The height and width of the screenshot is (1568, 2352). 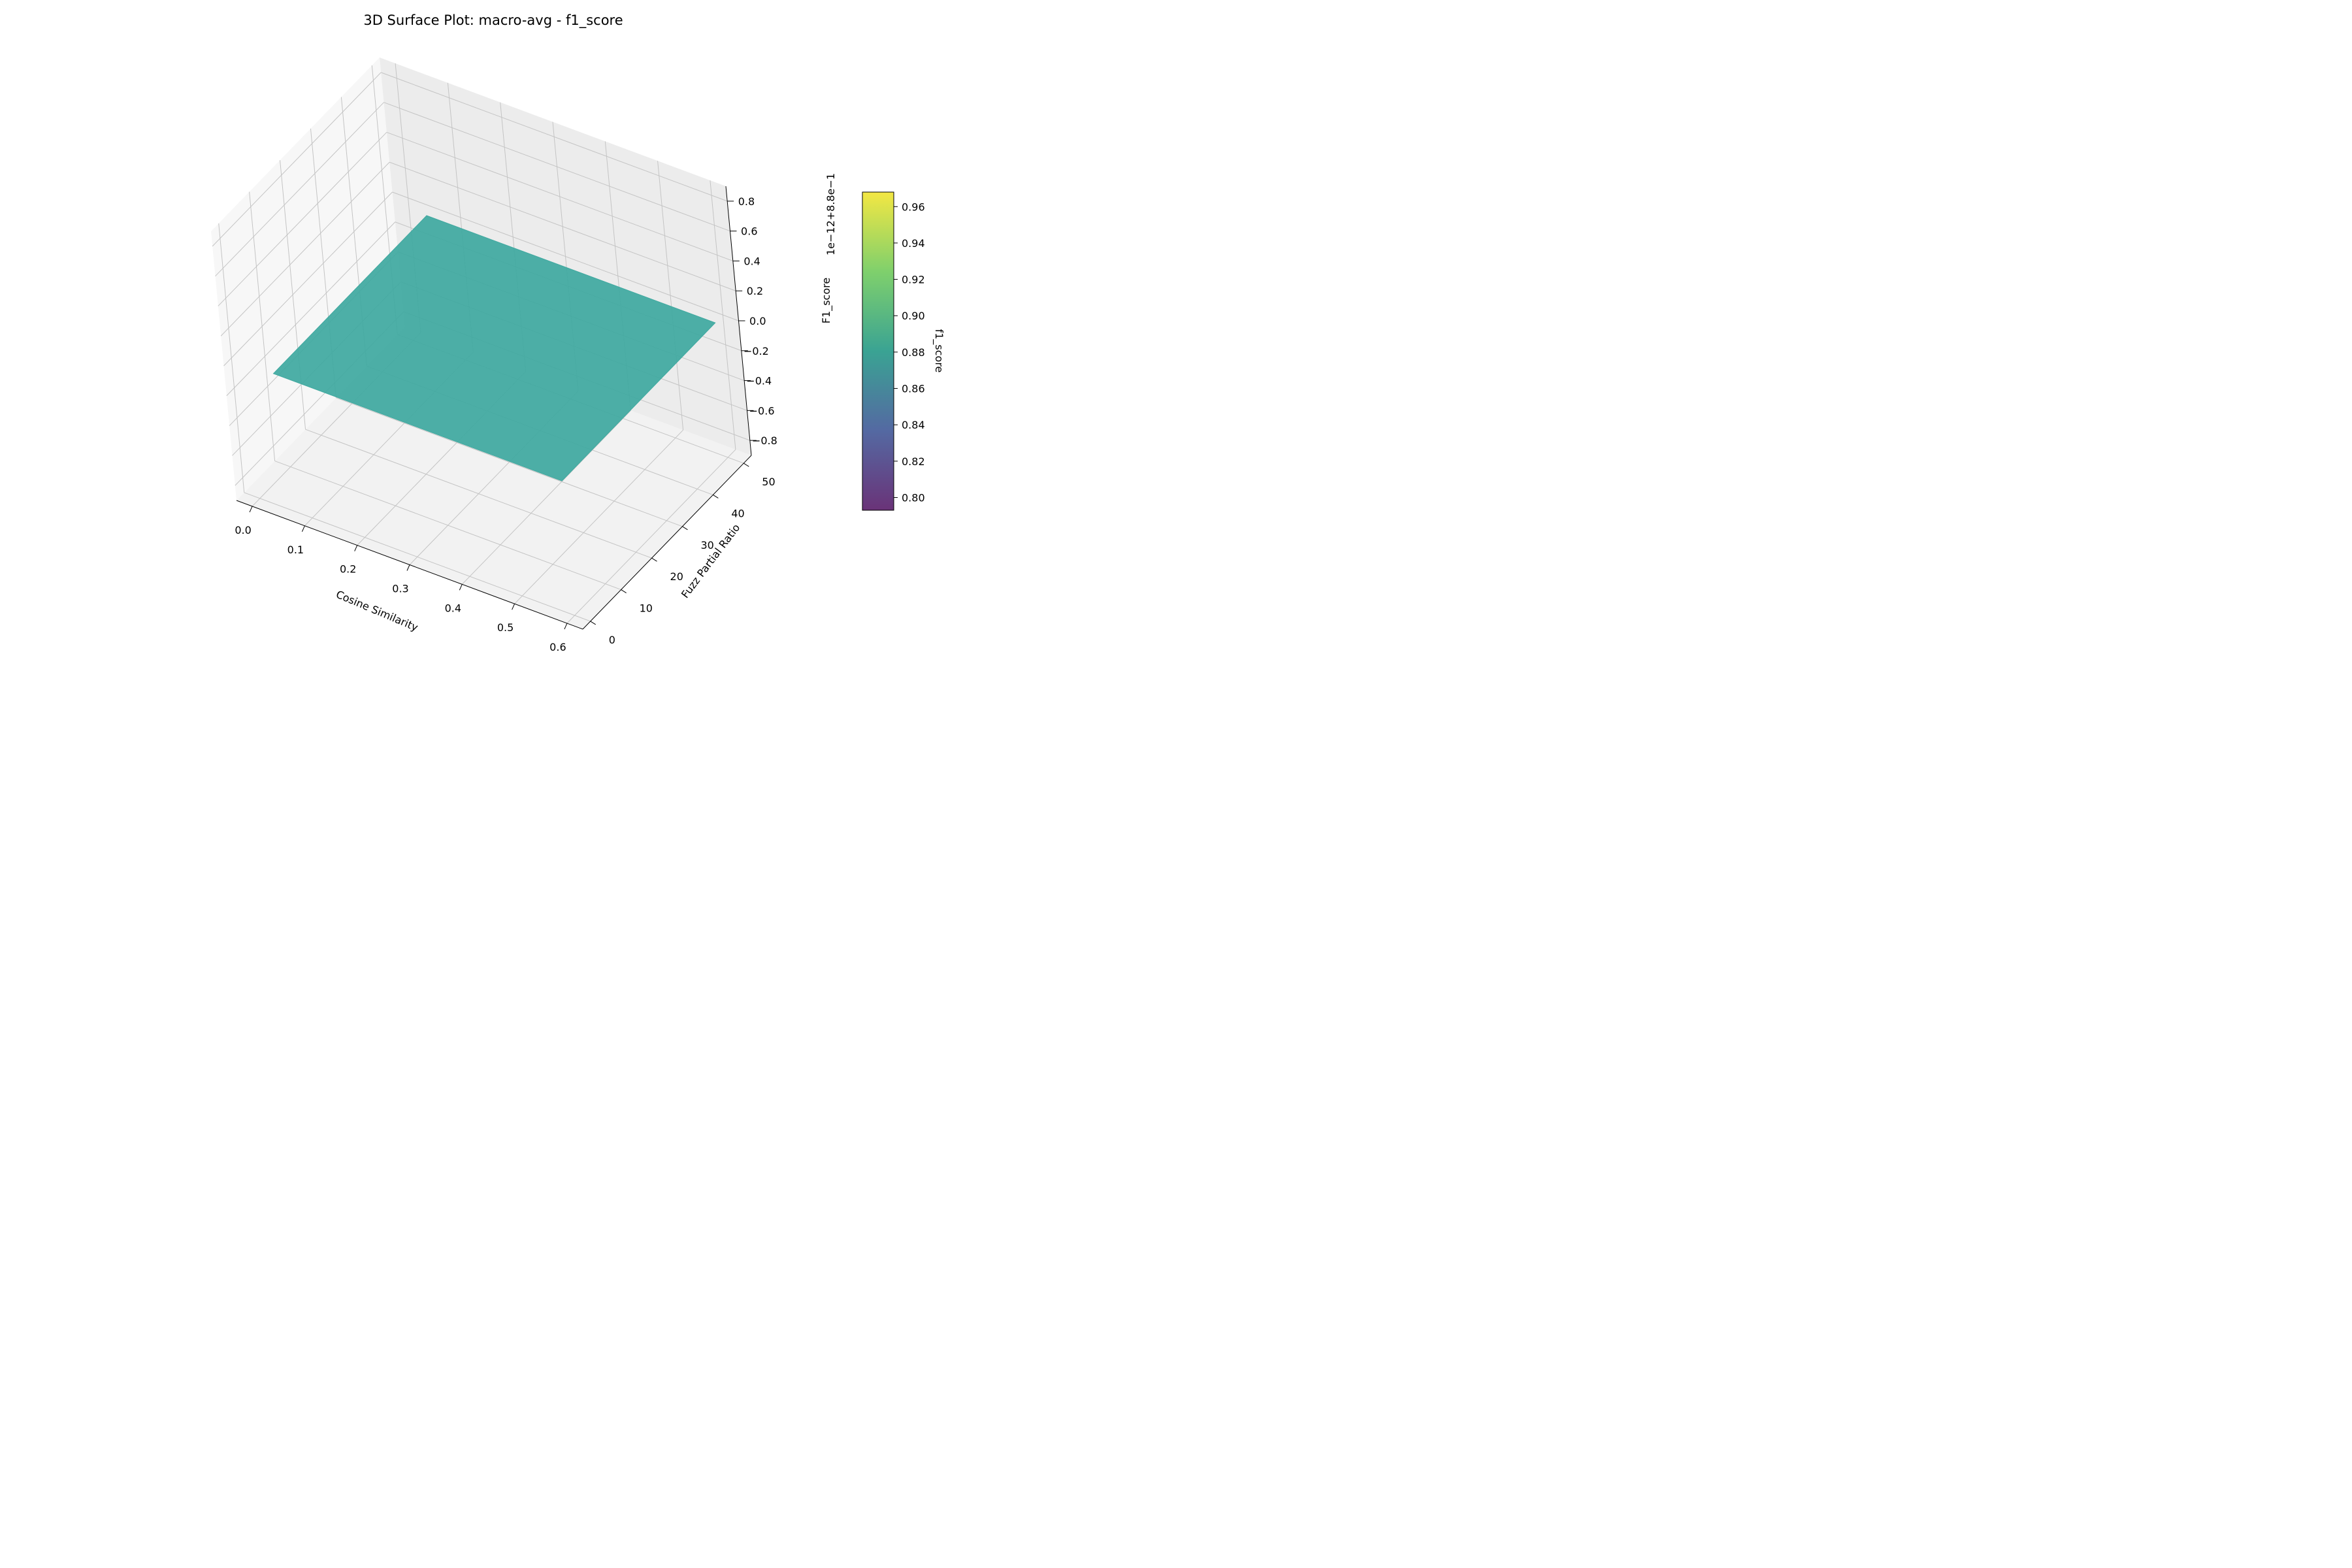 What do you see at coordinates (646, 608) in the screenshot?
I see `y-tick-label: 10` at bounding box center [646, 608].